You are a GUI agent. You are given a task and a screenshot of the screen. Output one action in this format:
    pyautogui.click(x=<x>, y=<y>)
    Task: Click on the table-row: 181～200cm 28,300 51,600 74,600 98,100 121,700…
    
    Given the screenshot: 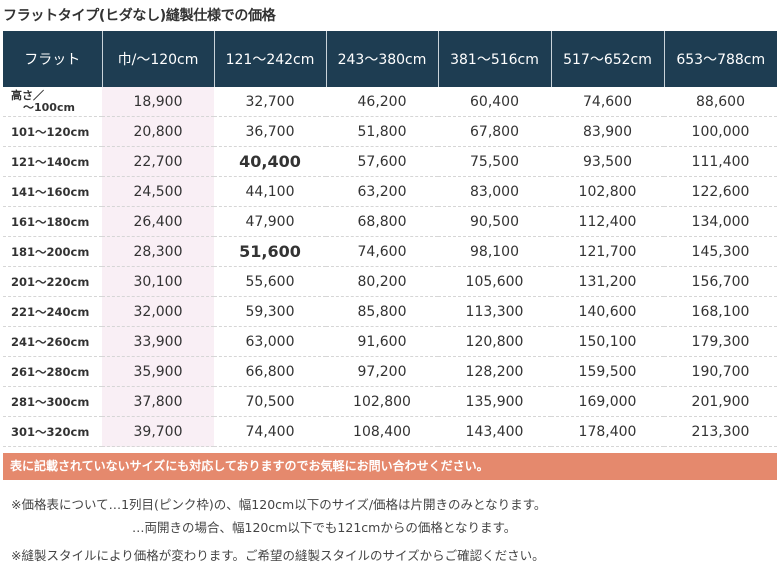 What is the action you would take?
    pyautogui.click(x=390, y=251)
    